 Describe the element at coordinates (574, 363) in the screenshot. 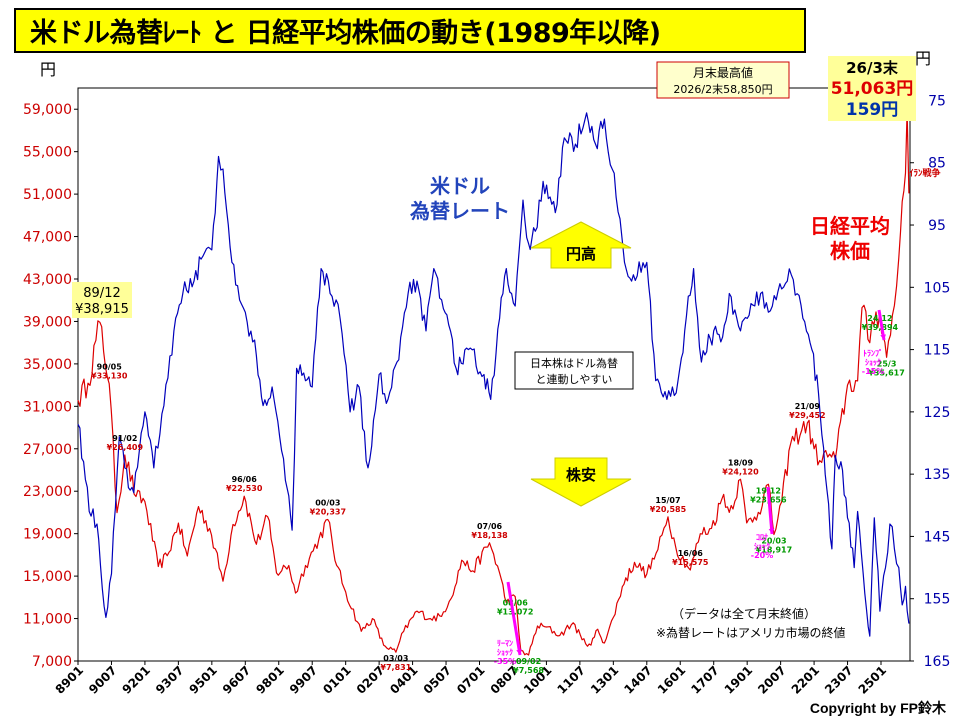

I see `note-box-line: 日本株はドル為替` at that location.